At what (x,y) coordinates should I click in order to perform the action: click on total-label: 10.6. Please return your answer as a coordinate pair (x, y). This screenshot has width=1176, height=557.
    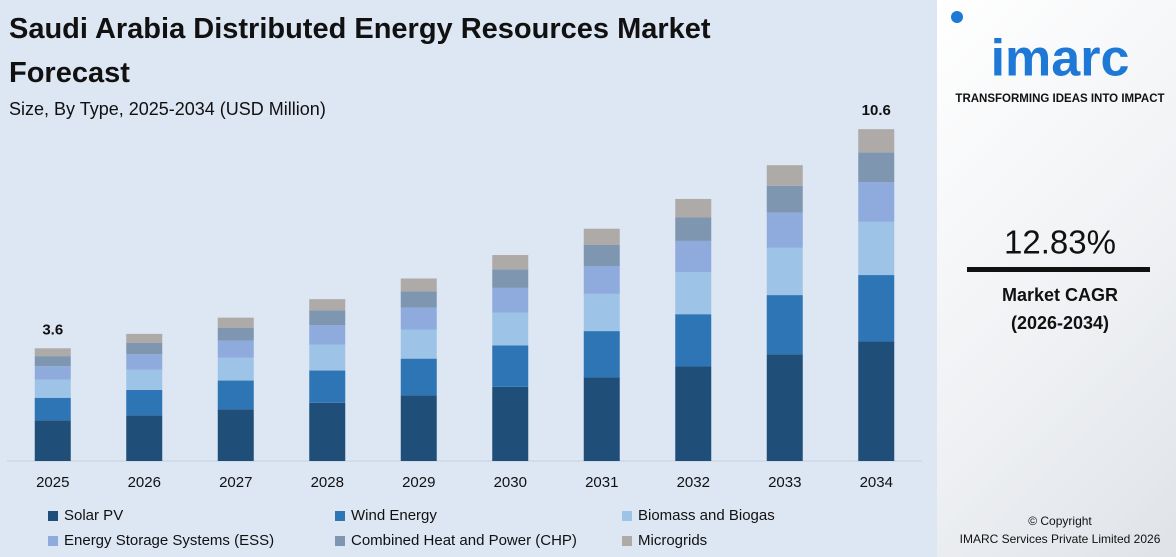
    Looking at the image, I should click on (876, 110).